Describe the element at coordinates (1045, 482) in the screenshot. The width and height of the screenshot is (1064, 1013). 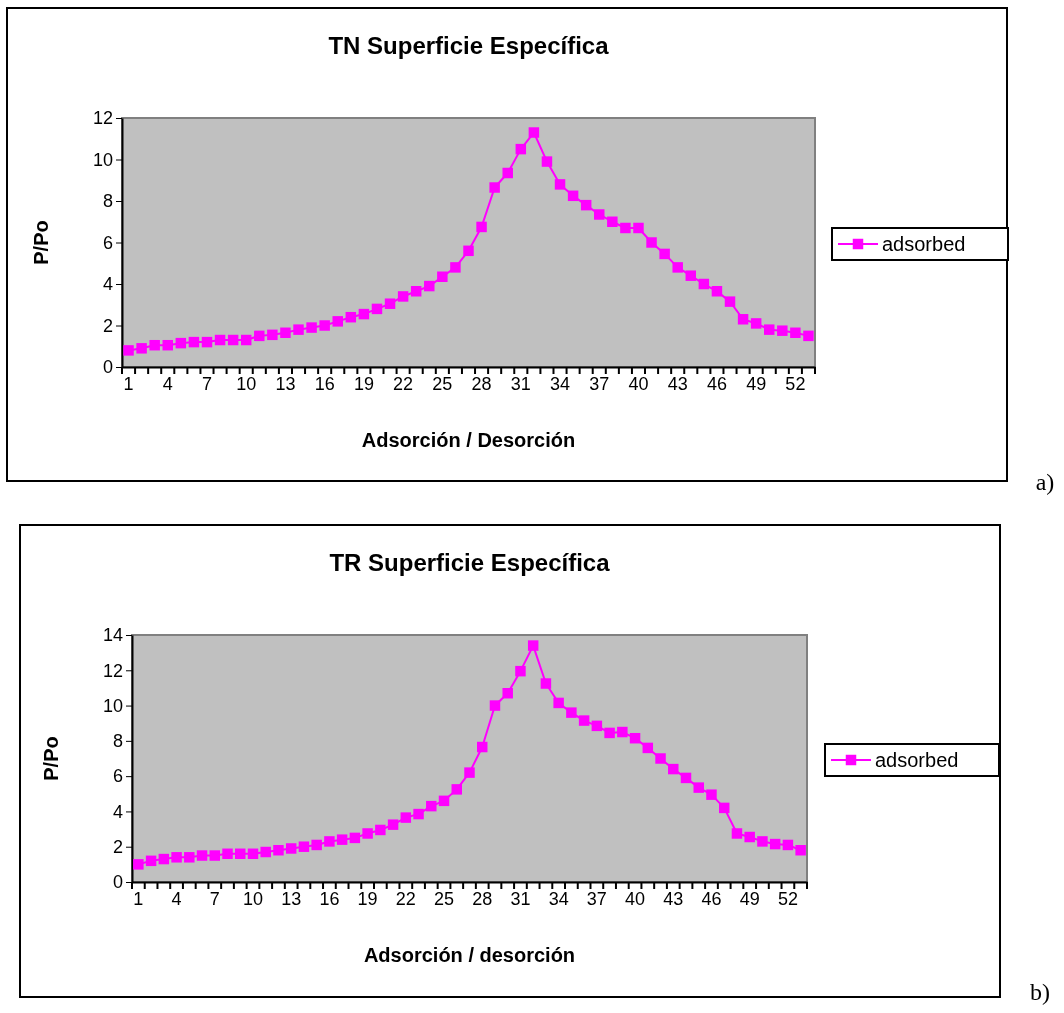
I see `text: a)` at that location.